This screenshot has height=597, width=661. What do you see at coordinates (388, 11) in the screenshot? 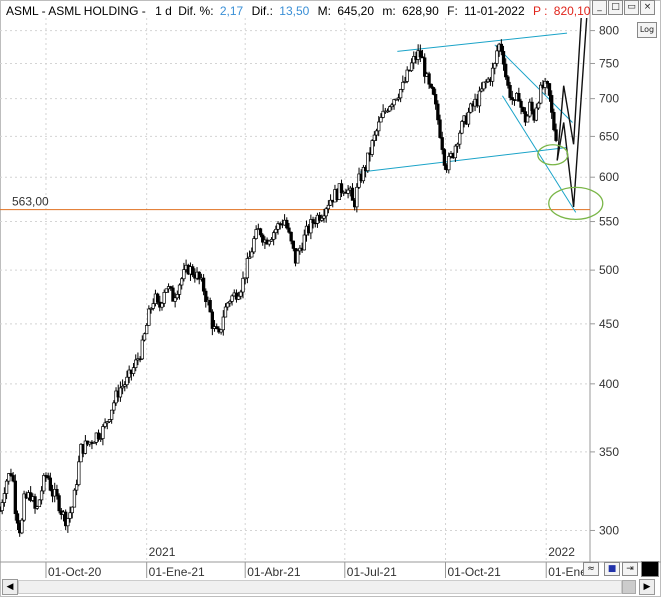
I see `header-min-label: m:` at bounding box center [388, 11].